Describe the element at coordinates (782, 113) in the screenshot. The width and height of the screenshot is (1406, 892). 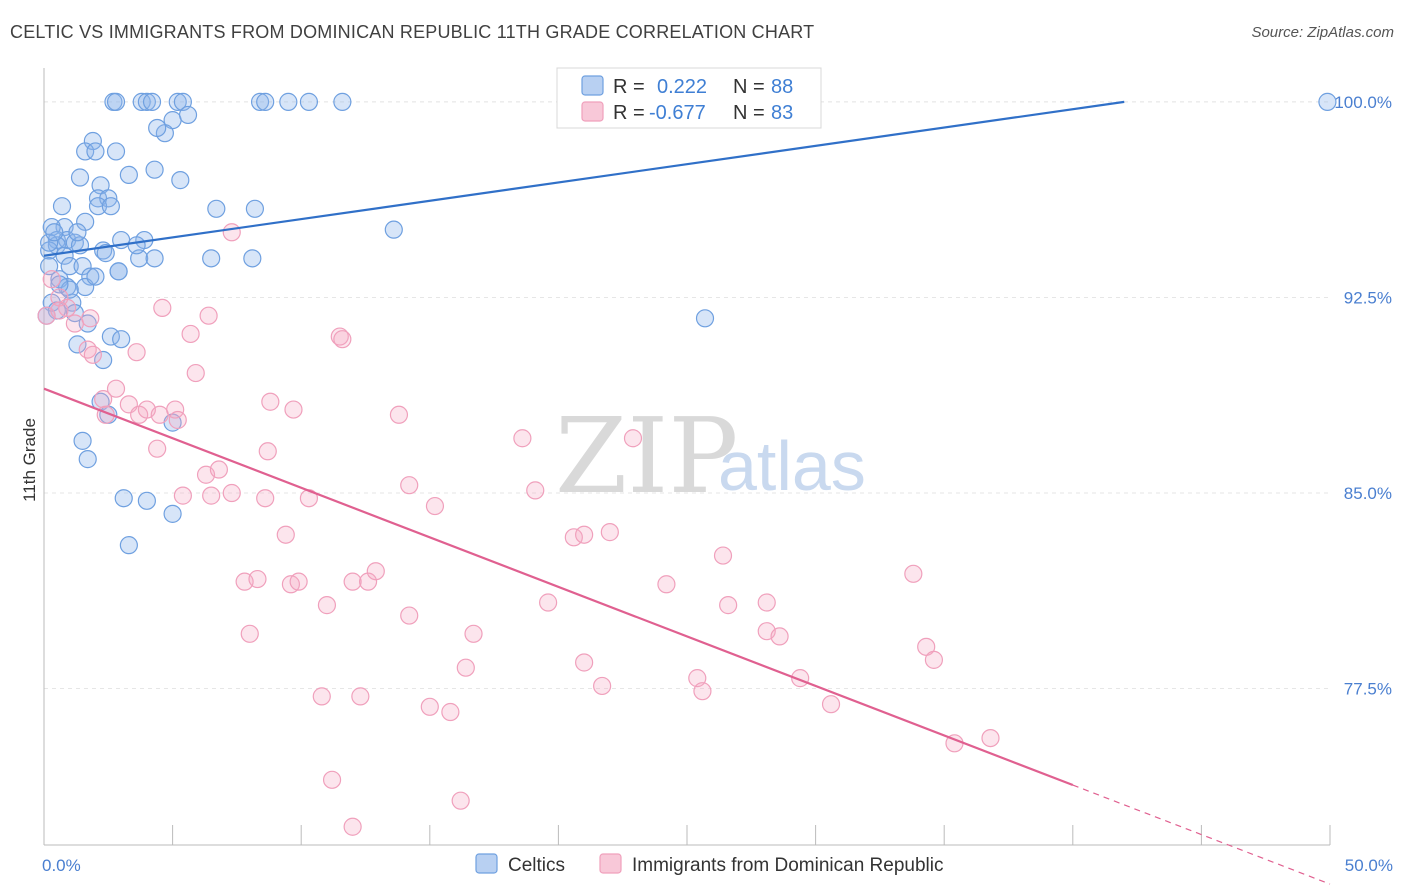
I see `legend-n-value-2: 83` at that location.